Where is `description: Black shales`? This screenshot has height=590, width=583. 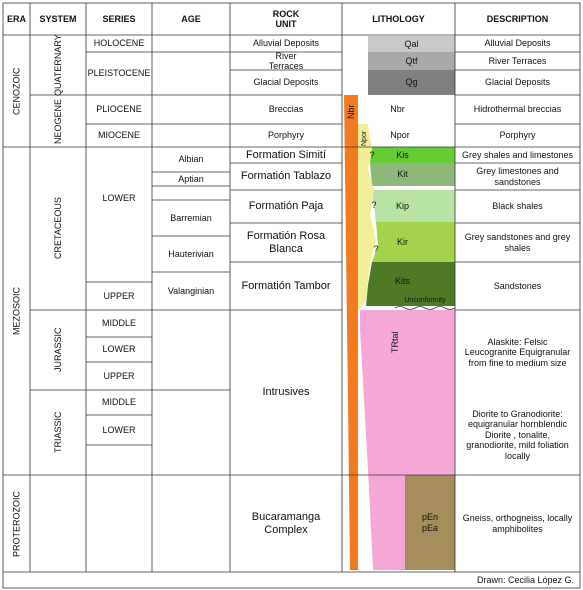
description: Black shales is located at coordinates (517, 206).